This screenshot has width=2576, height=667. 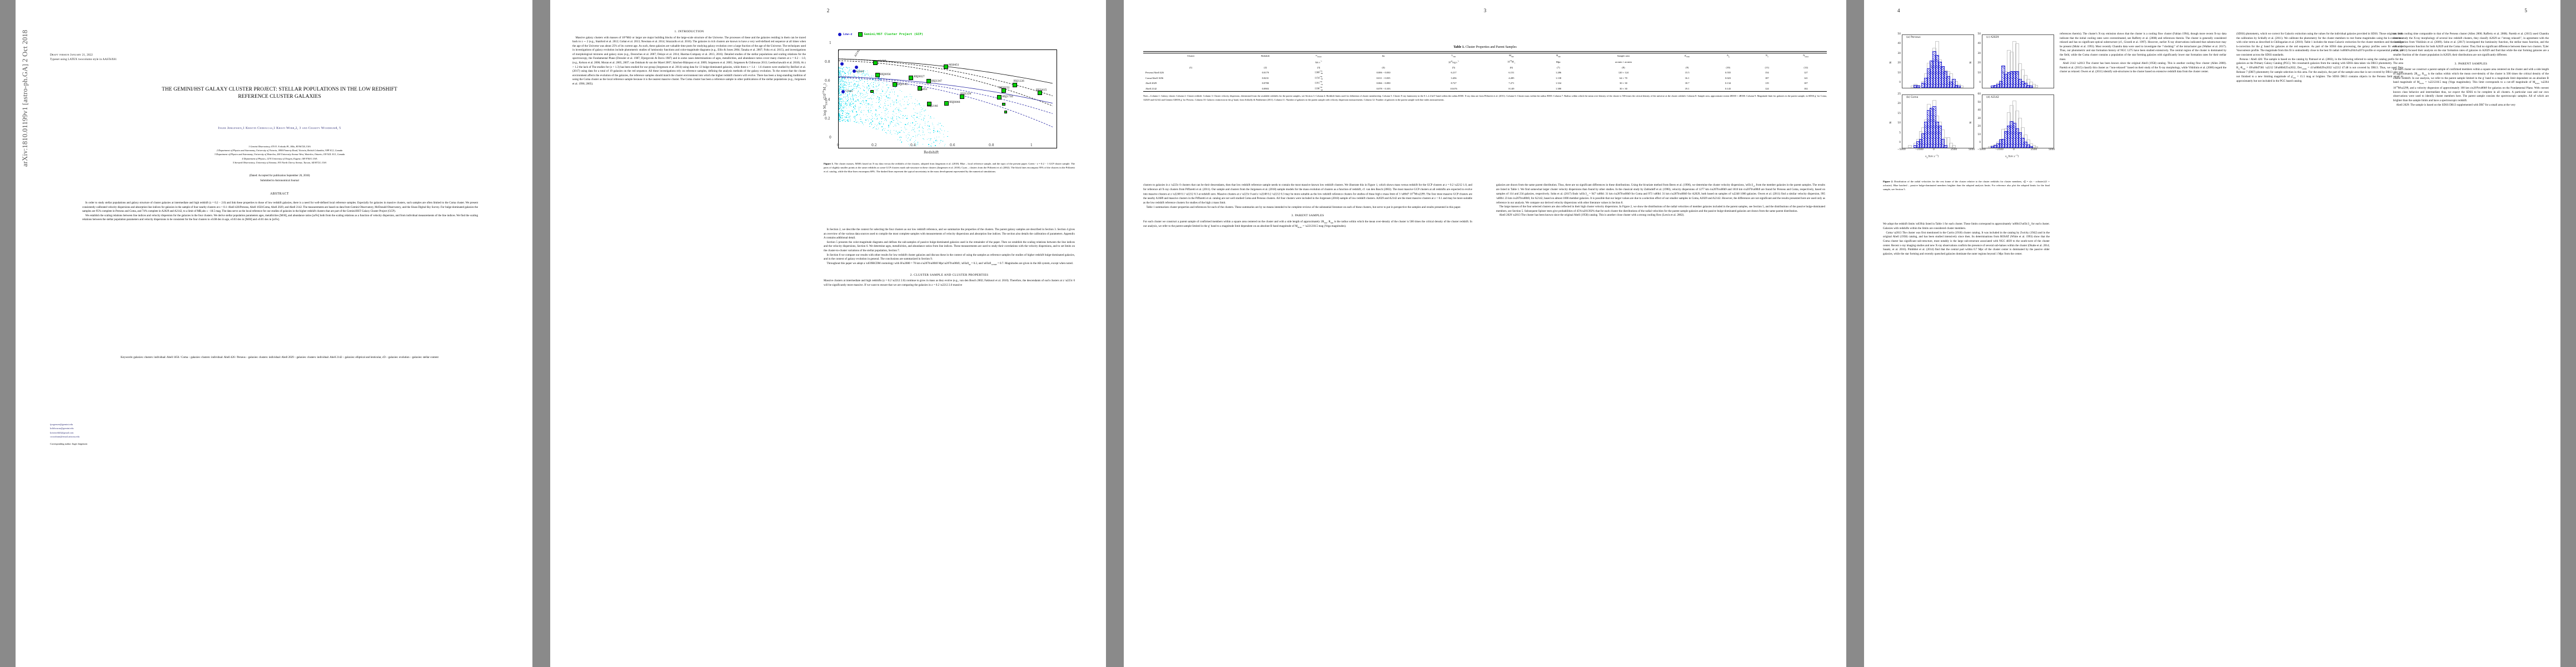 What do you see at coordinates (2052, 149) in the screenshot?
I see `x-tick-label: 5000` at bounding box center [2052, 149].